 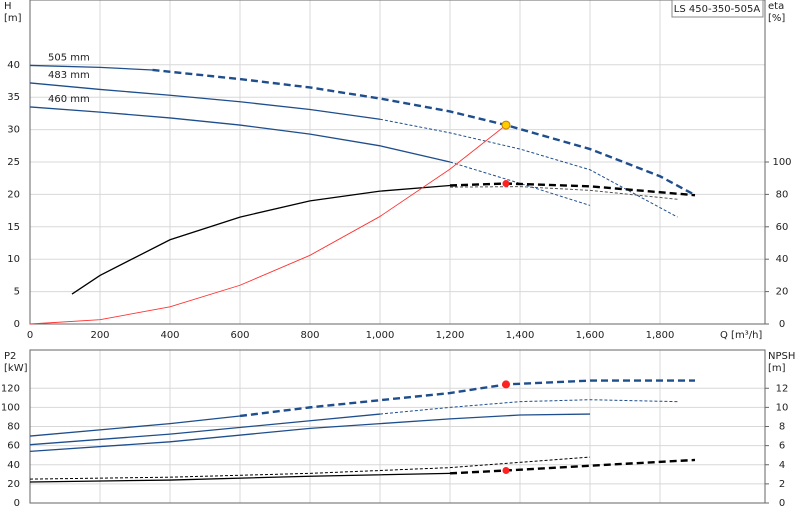 I want to click on y2-axis-label: [%], so click(x=776, y=18).